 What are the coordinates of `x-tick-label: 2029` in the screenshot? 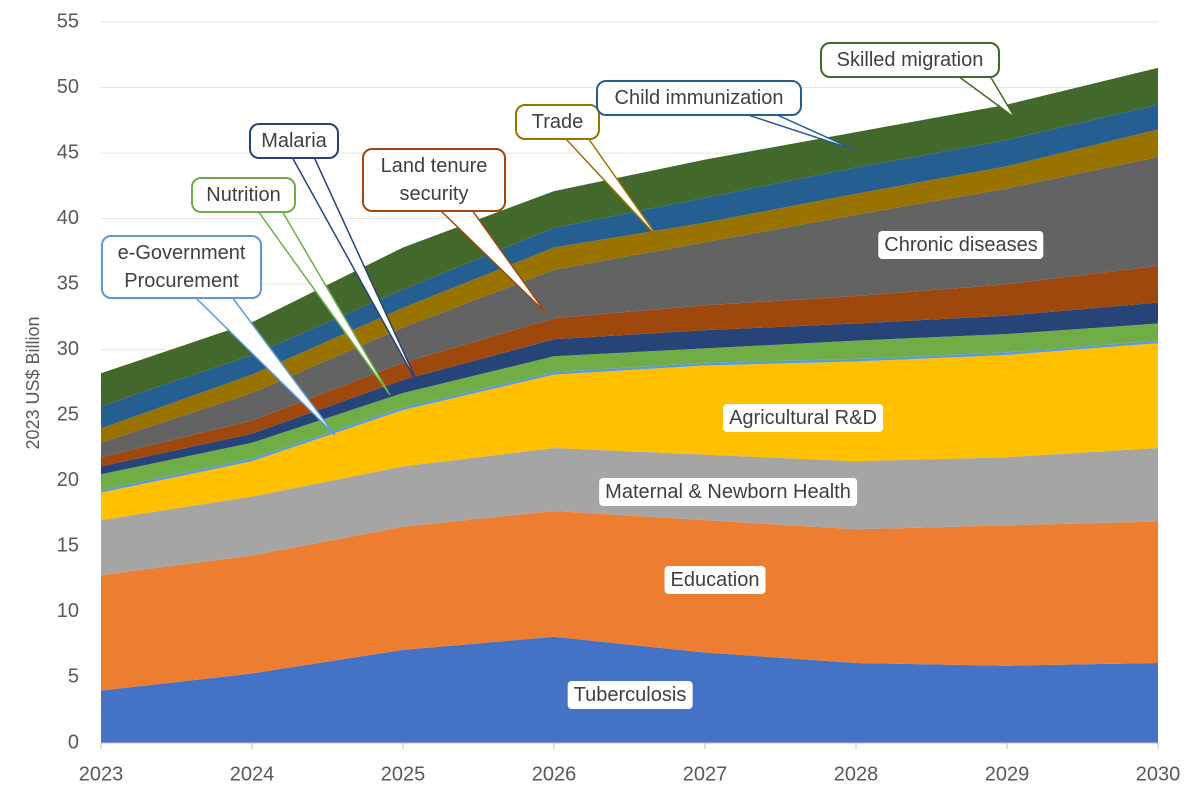 It's located at (1007, 774).